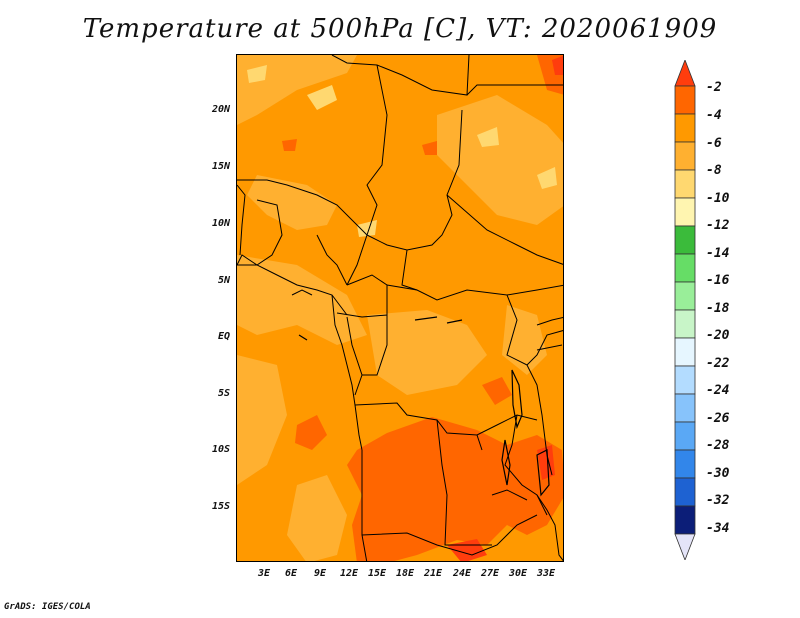  Describe the element at coordinates (714, 143) in the screenshot. I see `colorbar-label: -6` at that location.